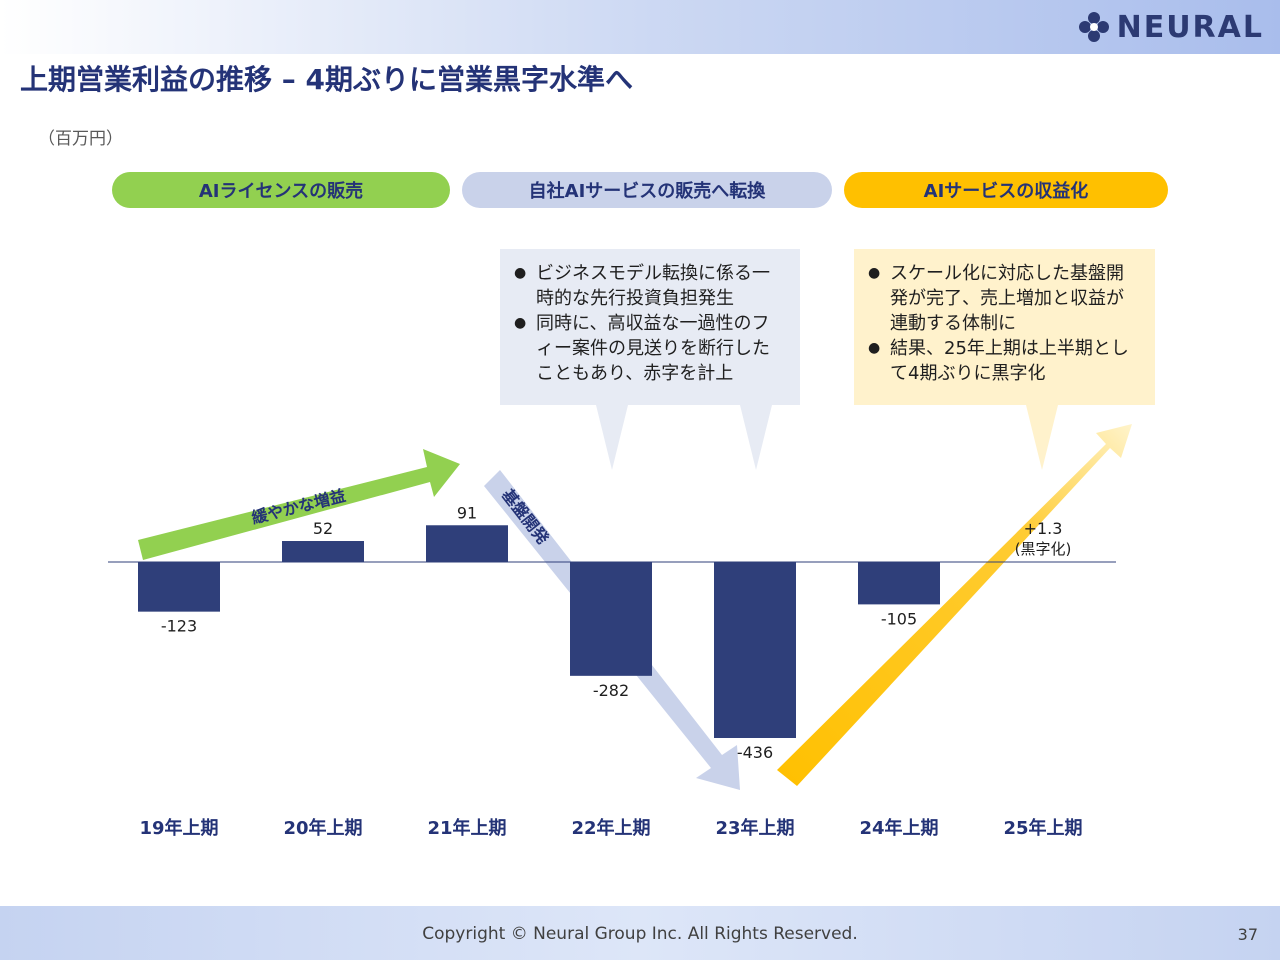  I want to click on bar-20年上期, so click(323, 551).